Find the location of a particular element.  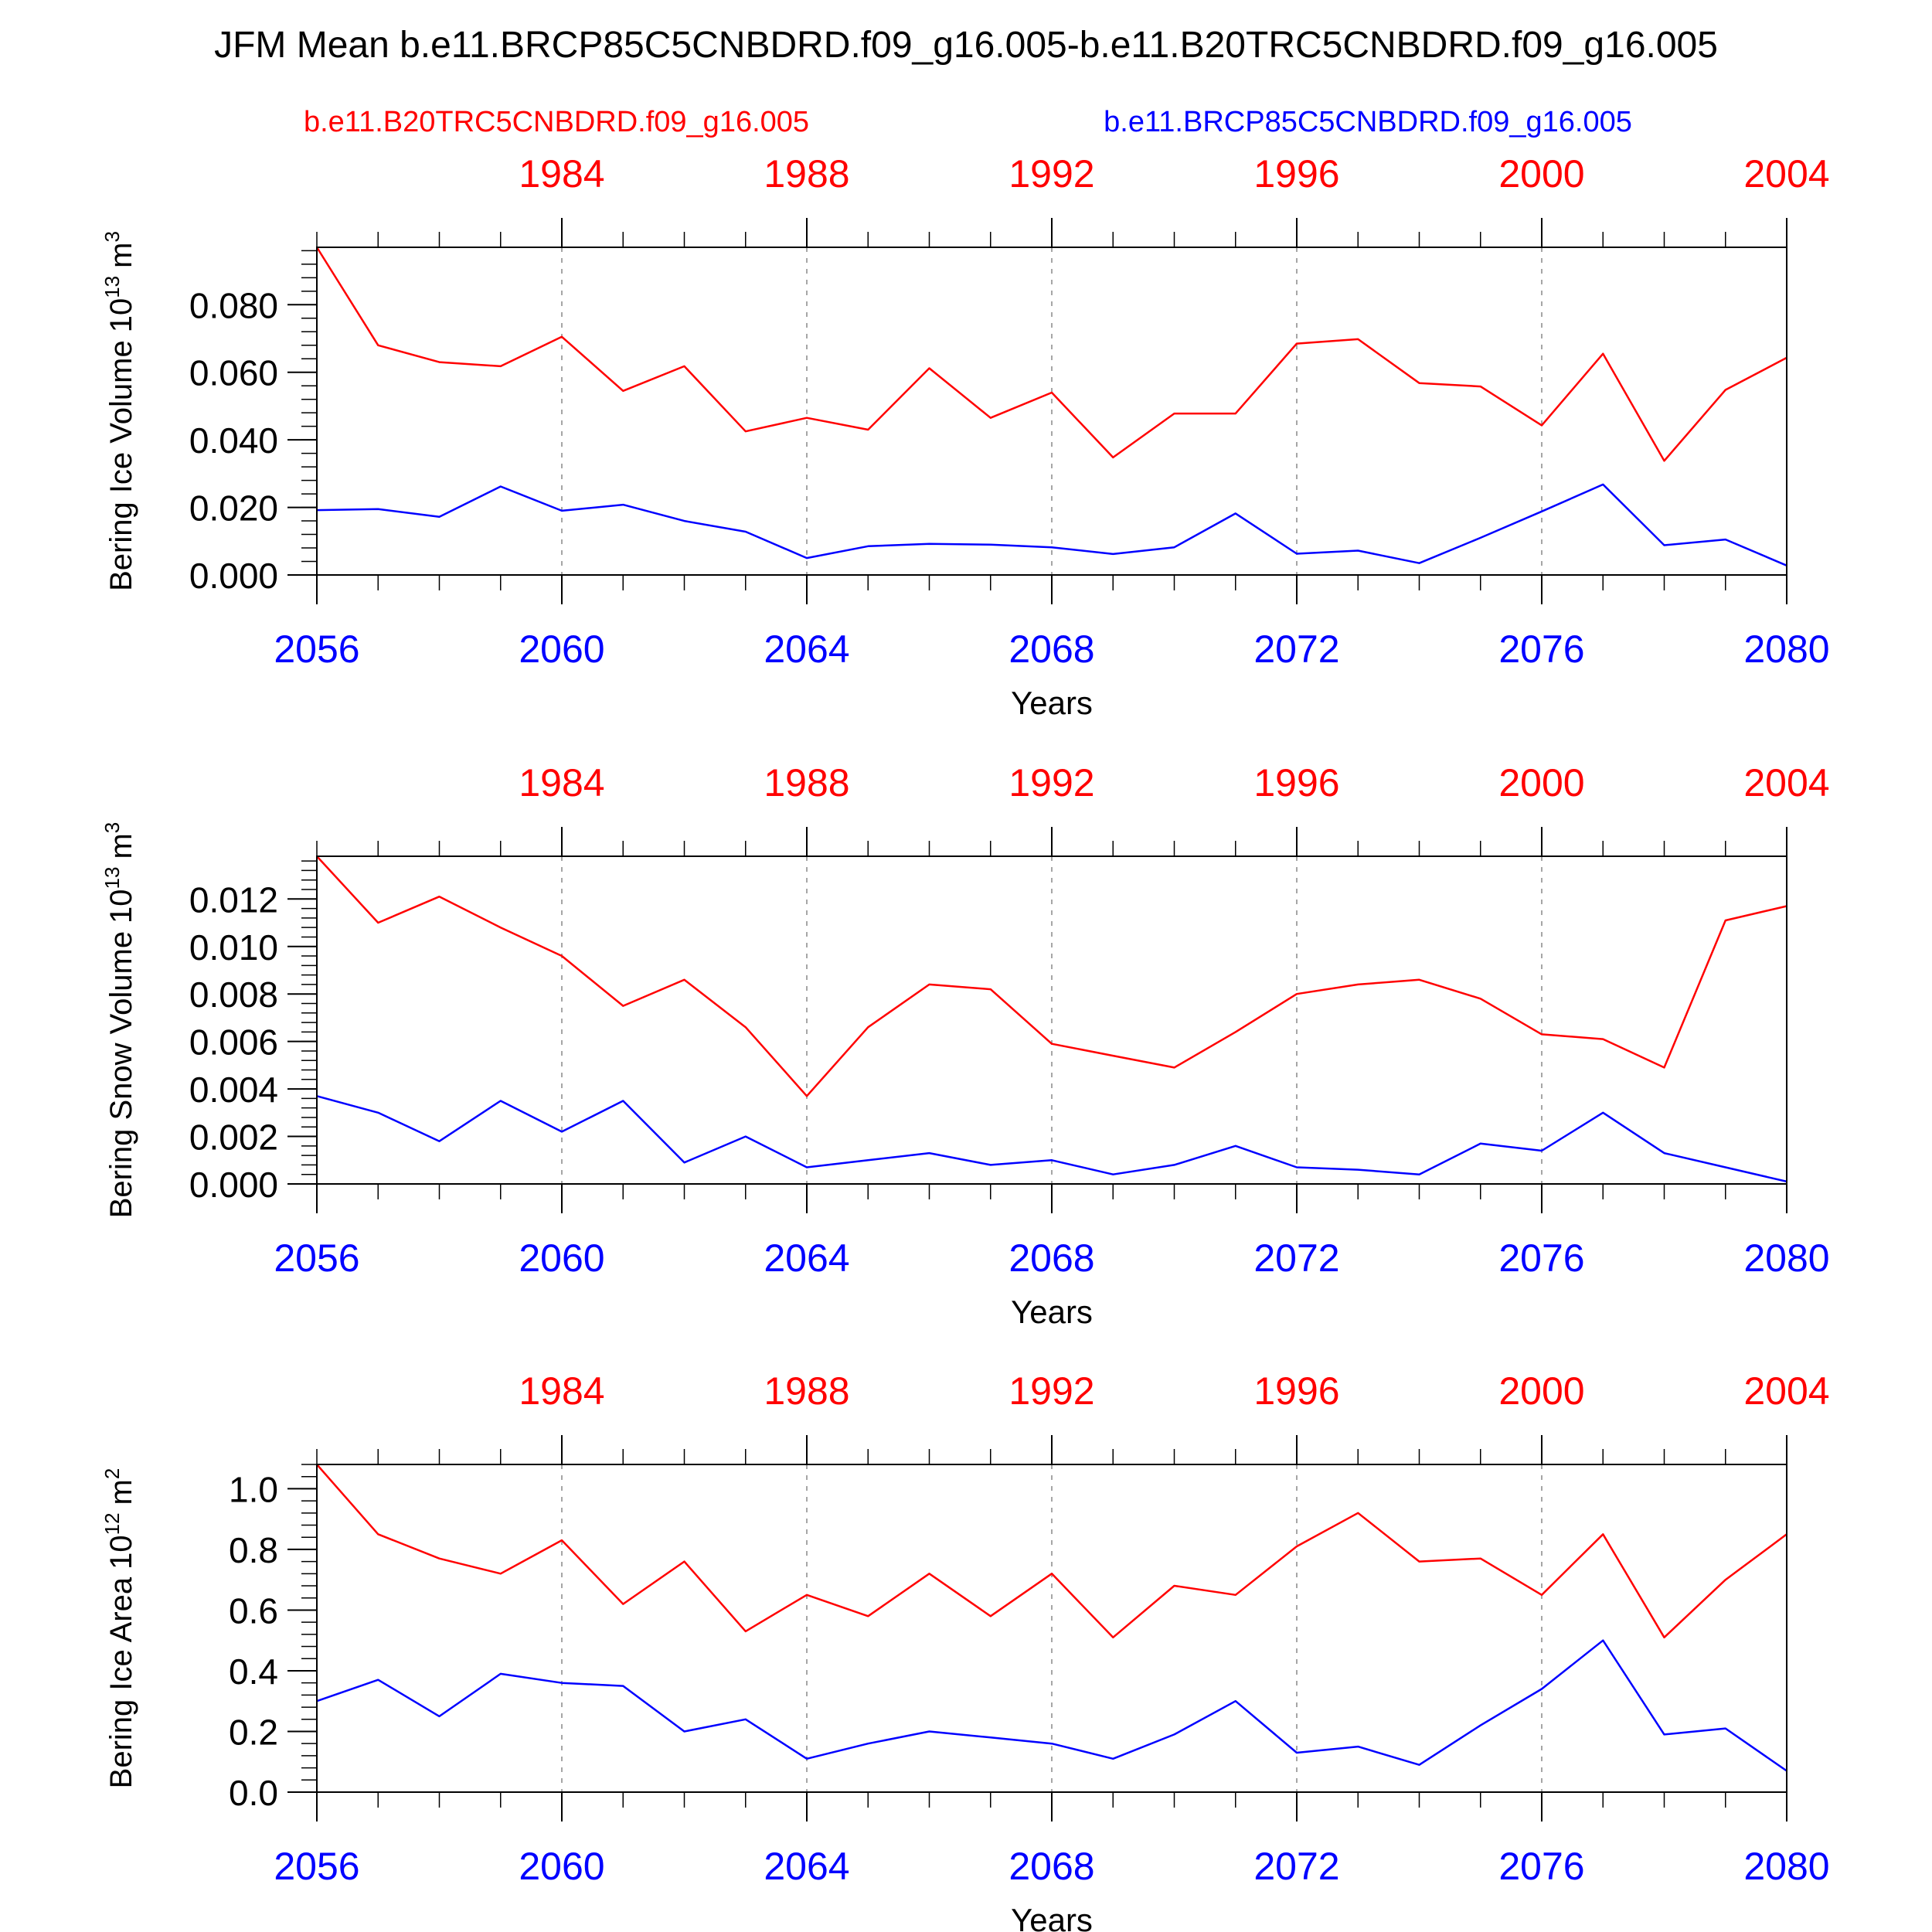

y-tick-label: 0.008 is located at coordinates (234, 995).